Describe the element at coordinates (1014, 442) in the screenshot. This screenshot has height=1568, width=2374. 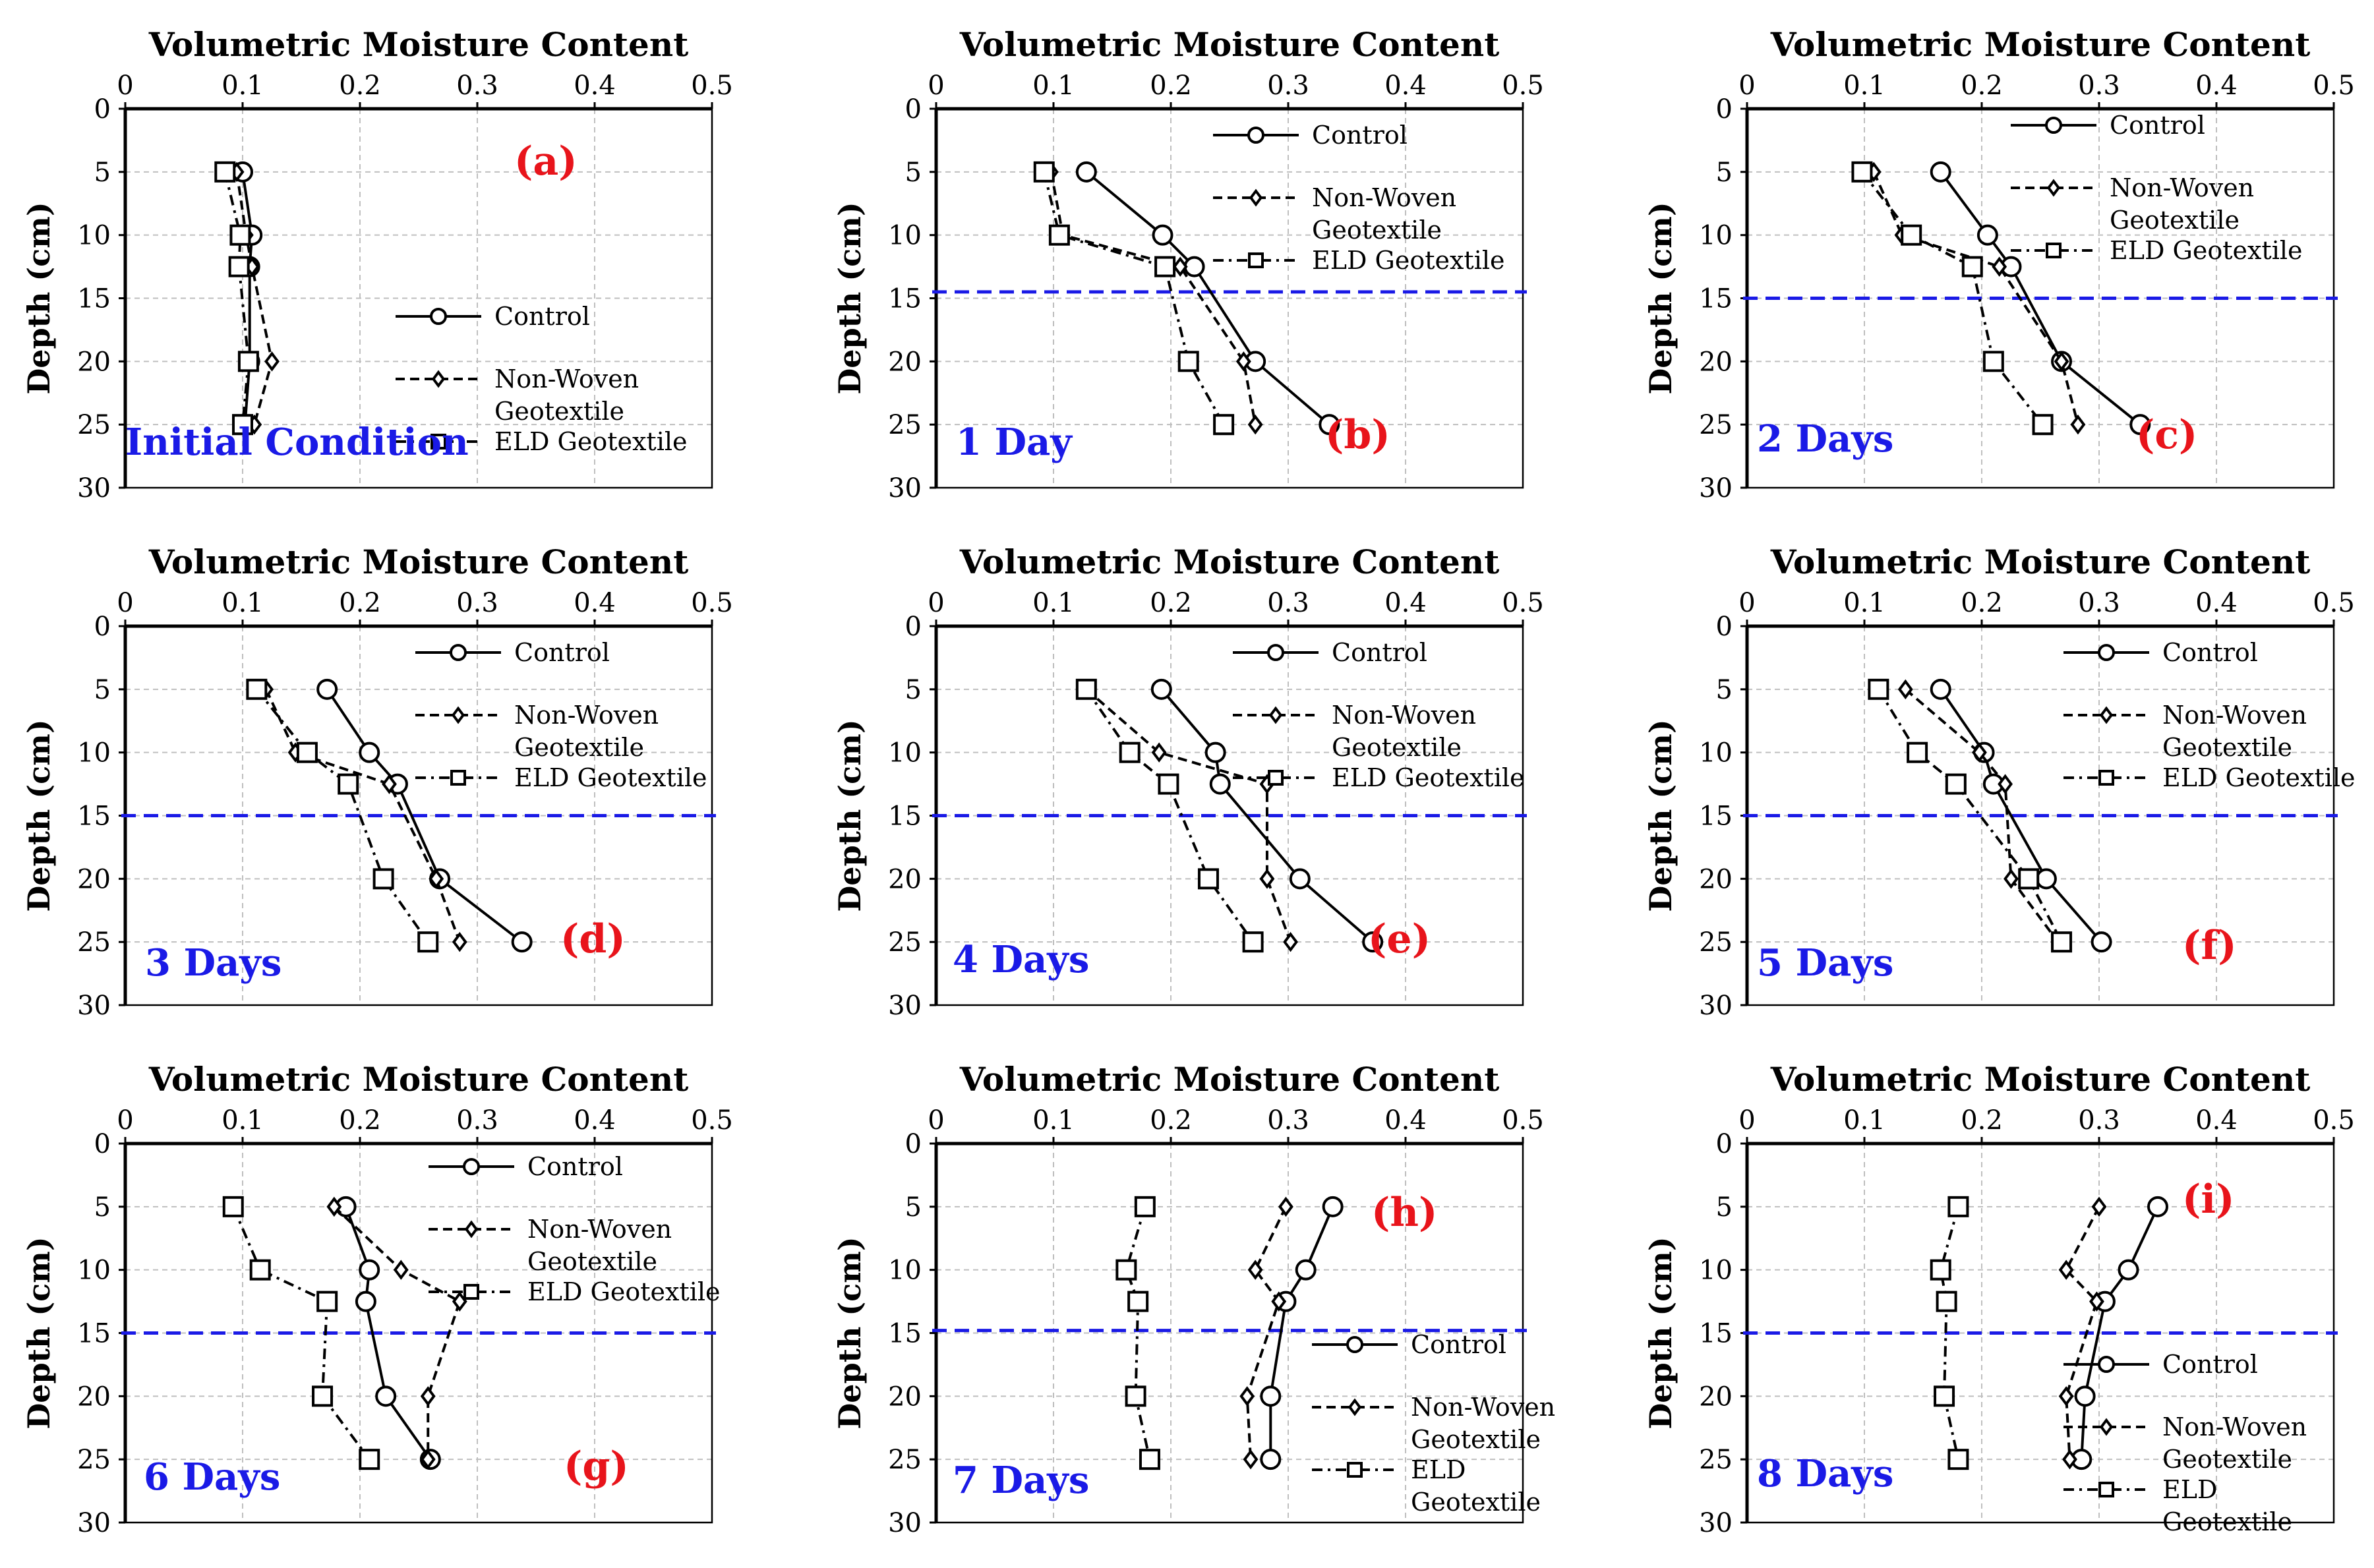
I see `condition-label: 1 Day` at that location.